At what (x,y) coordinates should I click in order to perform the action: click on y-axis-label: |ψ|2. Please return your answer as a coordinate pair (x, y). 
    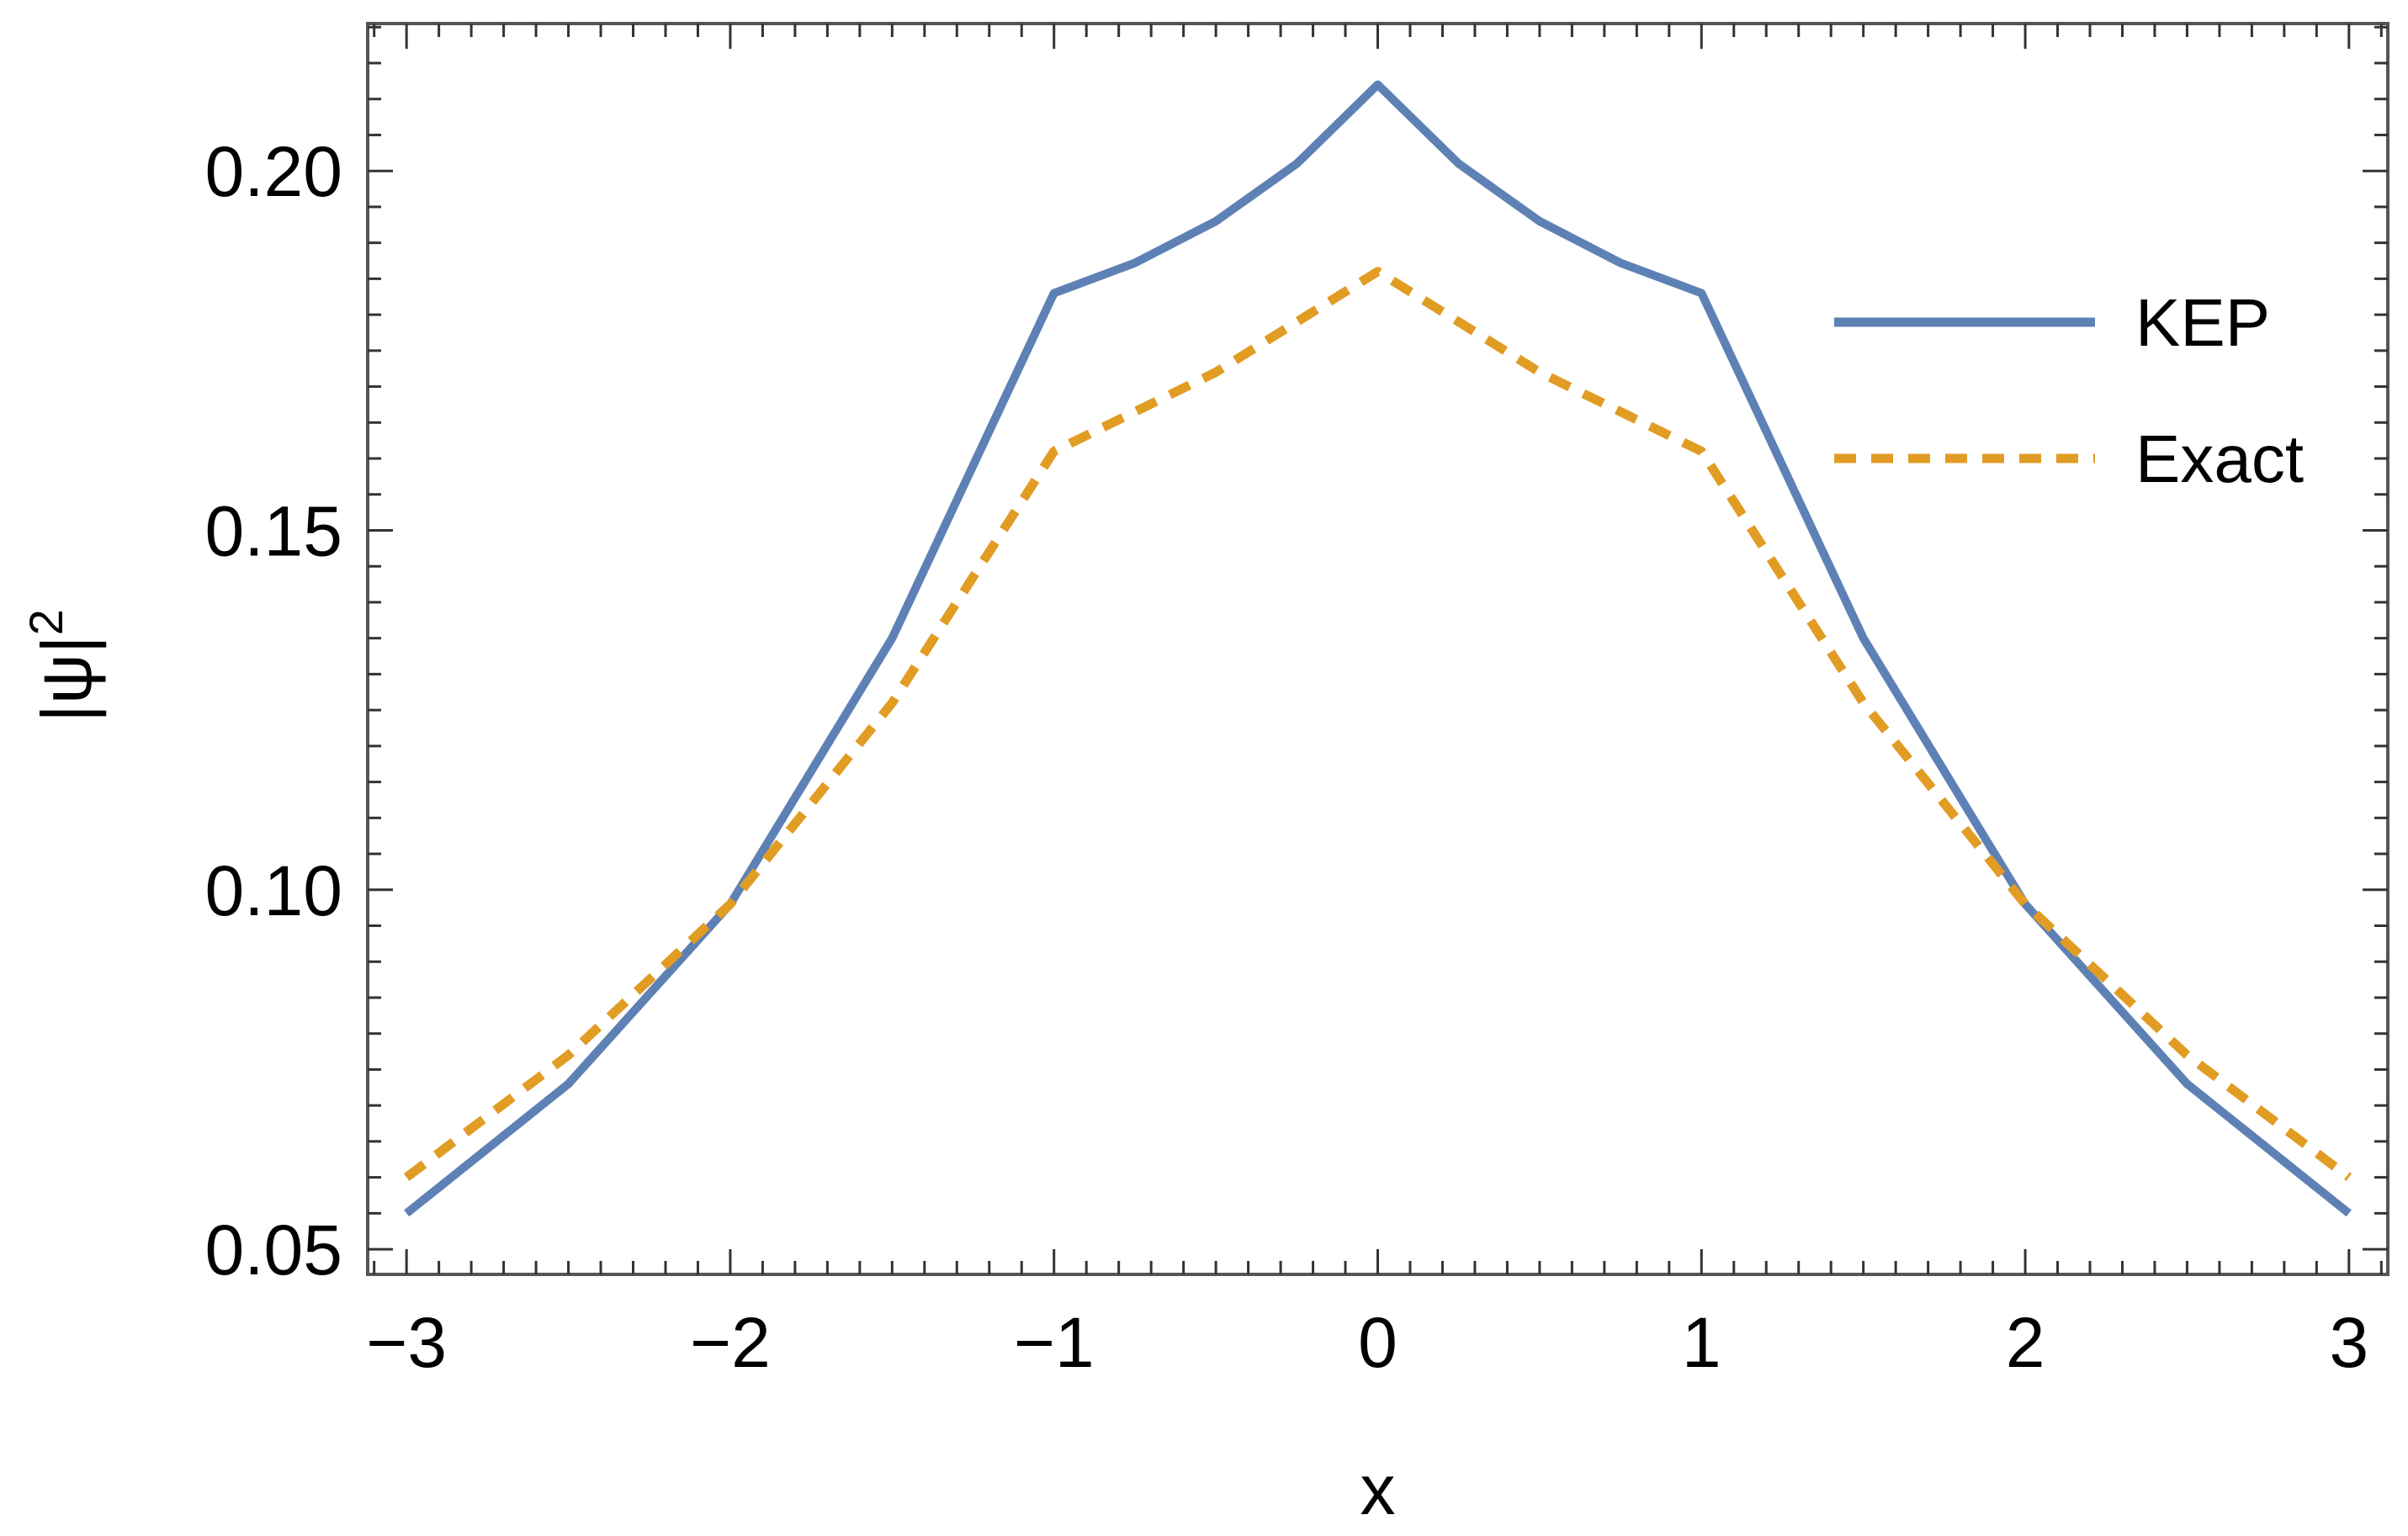
    Looking at the image, I should click on (62, 666).